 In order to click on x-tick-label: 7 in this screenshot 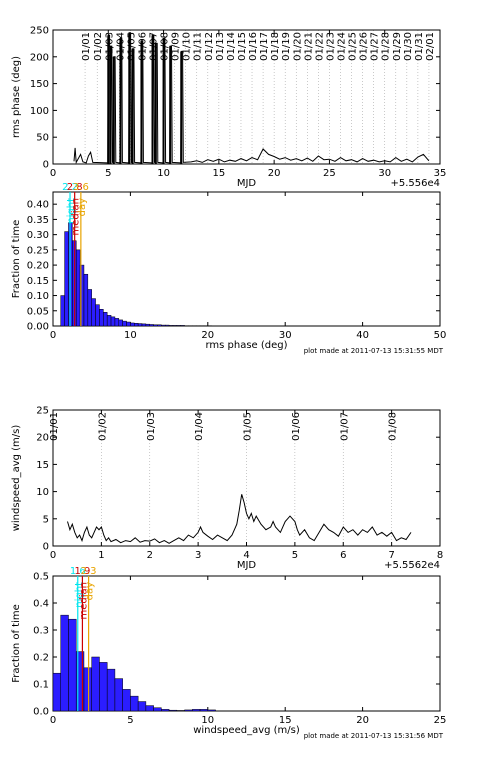, I will do `click(391, 555)`.